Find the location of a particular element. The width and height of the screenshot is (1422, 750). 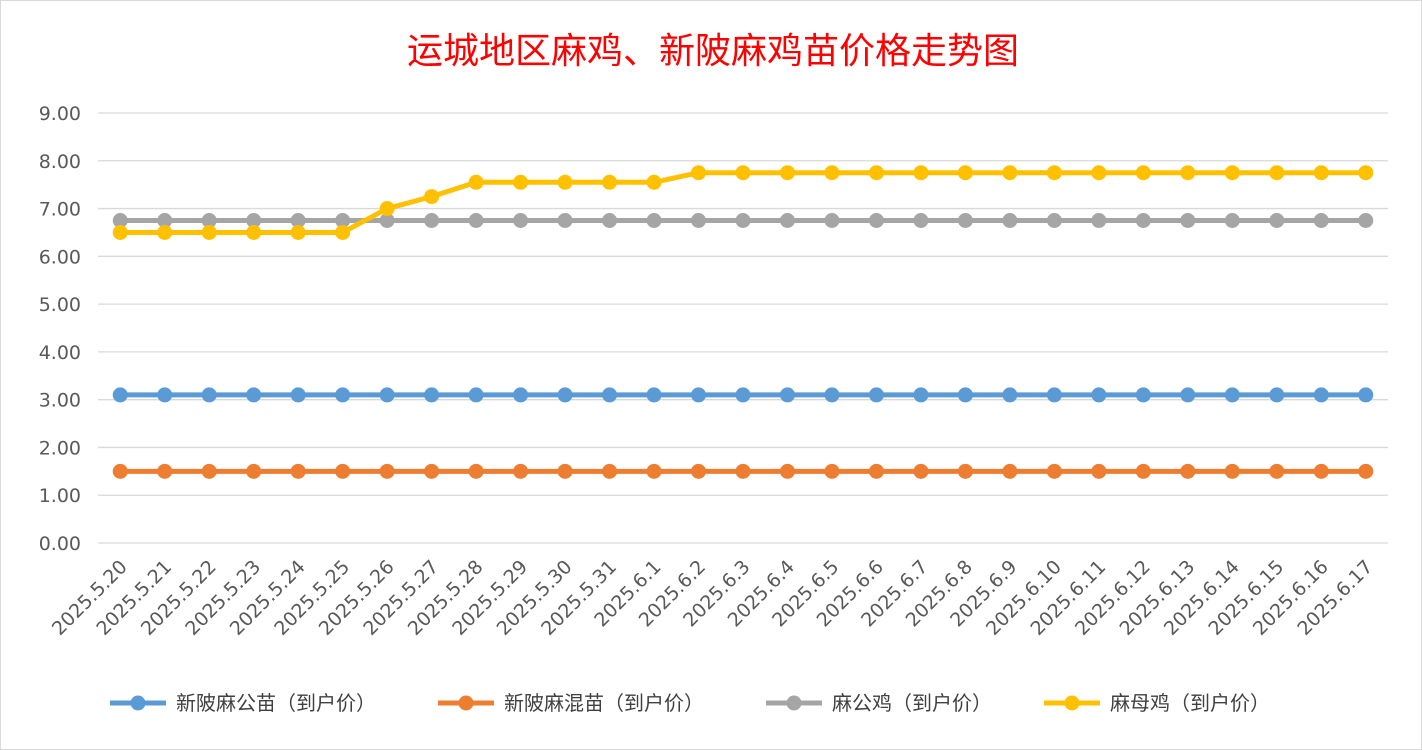

legend-item: 新陂麻混苗（到户价） is located at coordinates (571, 703).